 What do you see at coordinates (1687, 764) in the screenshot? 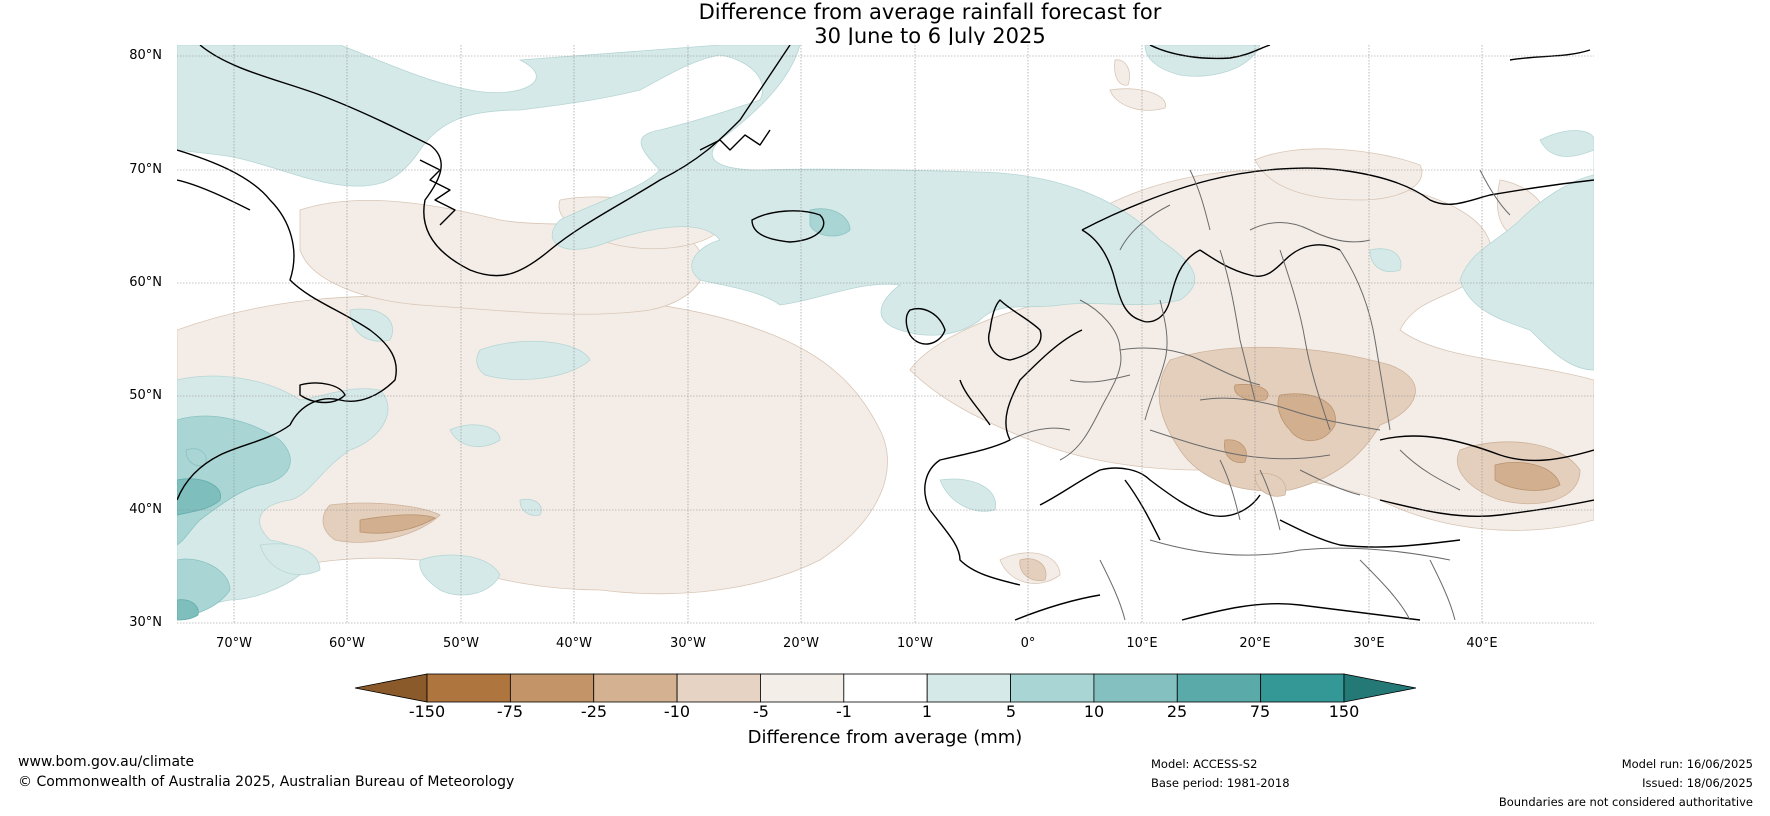
I see `model-run-date: Model run: 16/06/2025` at bounding box center [1687, 764].